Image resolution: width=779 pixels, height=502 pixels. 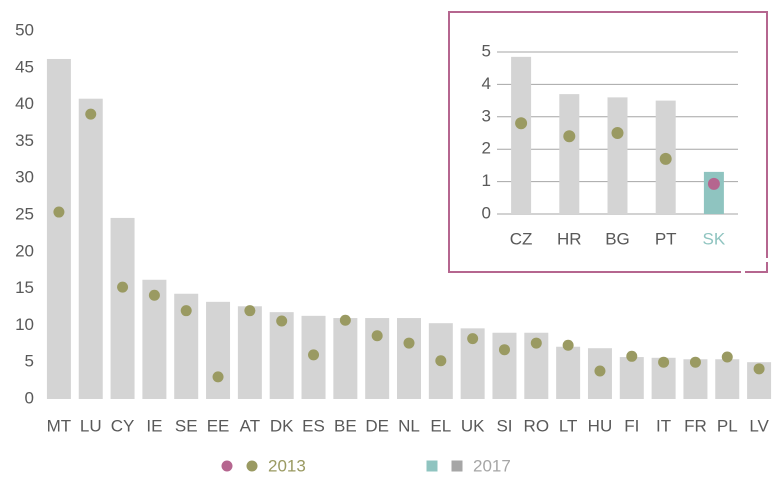 I want to click on x-tick-label: ES, so click(x=313, y=425).